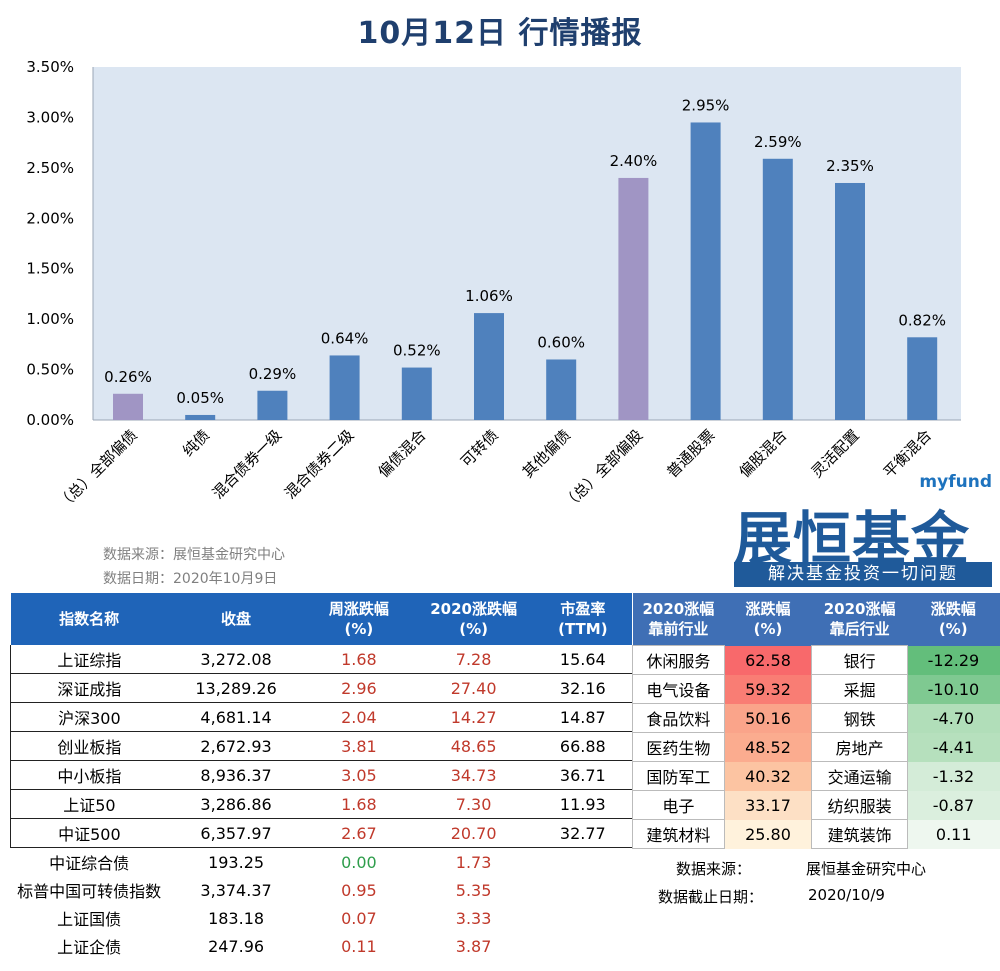  I want to click on bar-value-label: 0.52%, so click(417, 351).